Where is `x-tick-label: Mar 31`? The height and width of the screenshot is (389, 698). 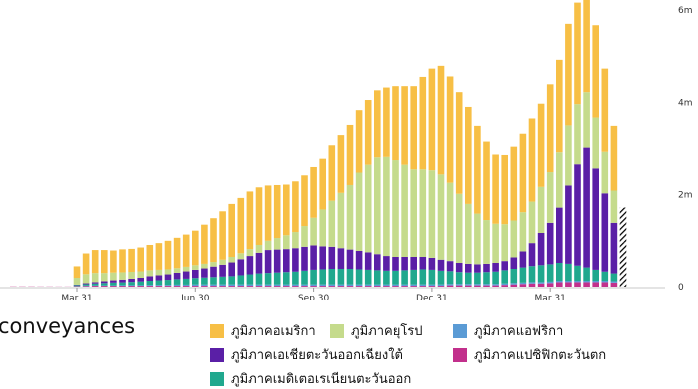
x-tick-label: Mar 31 is located at coordinates (76, 297).